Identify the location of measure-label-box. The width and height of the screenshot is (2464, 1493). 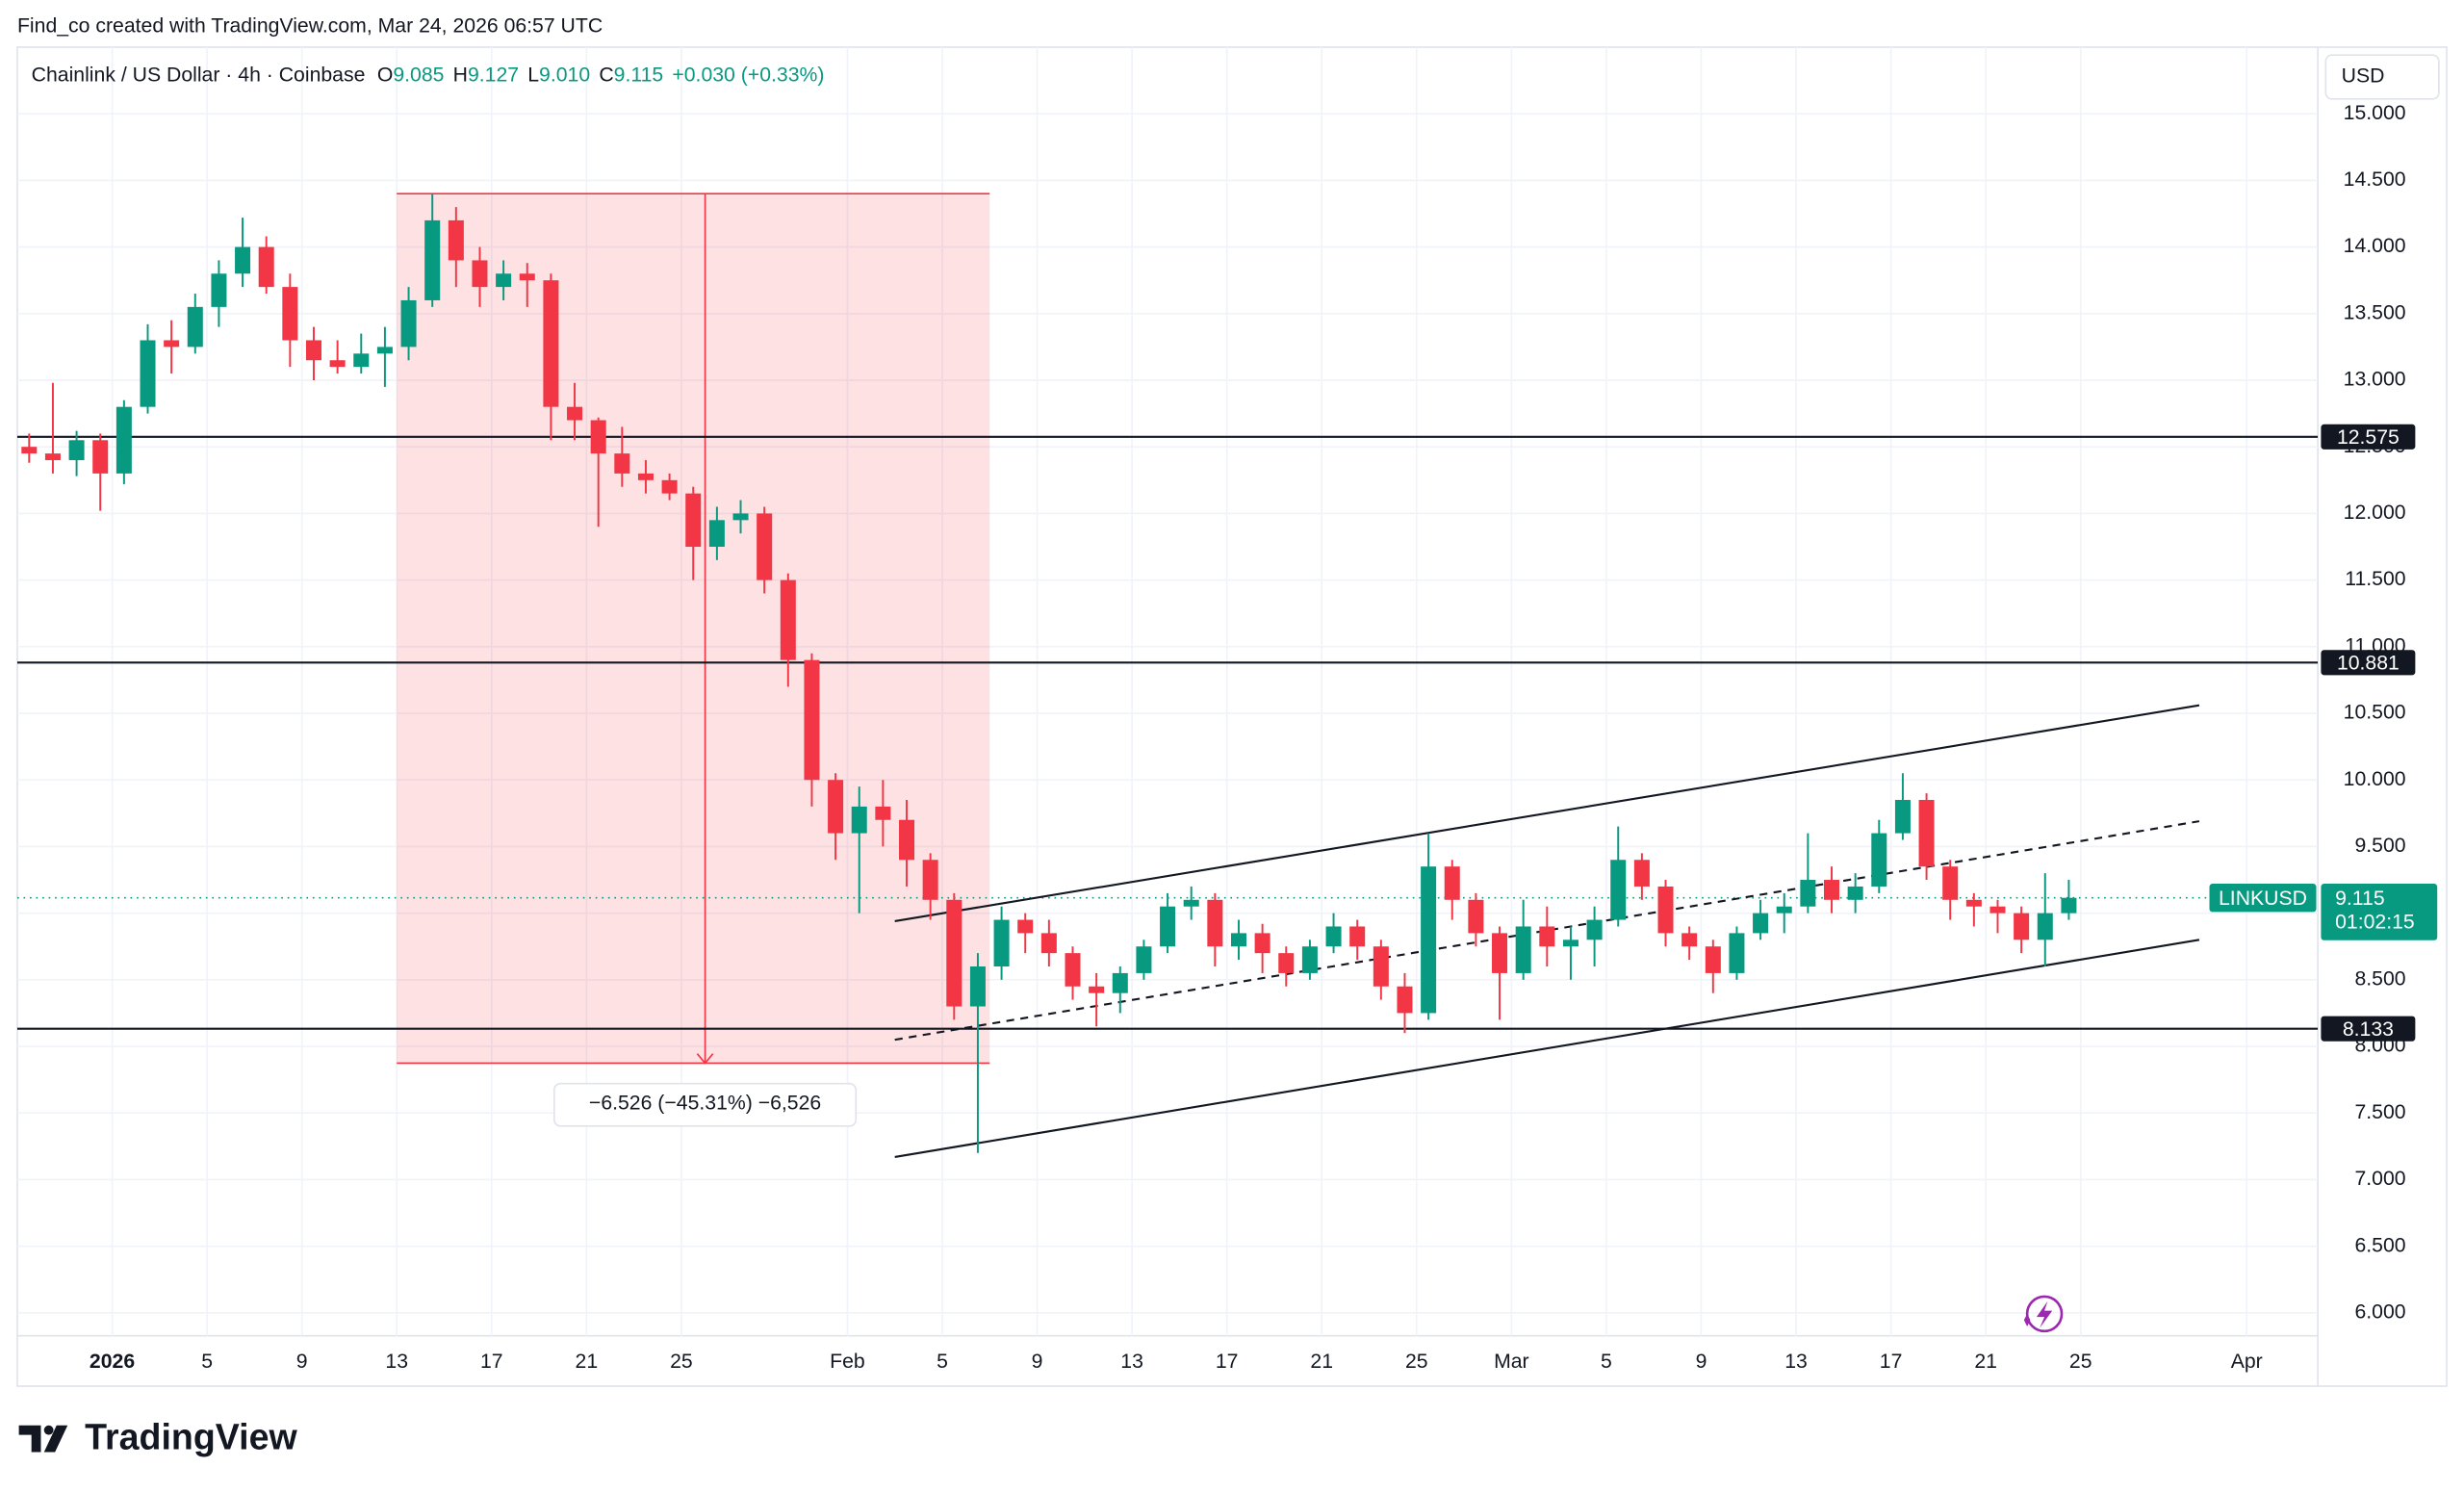
(705, 1104).